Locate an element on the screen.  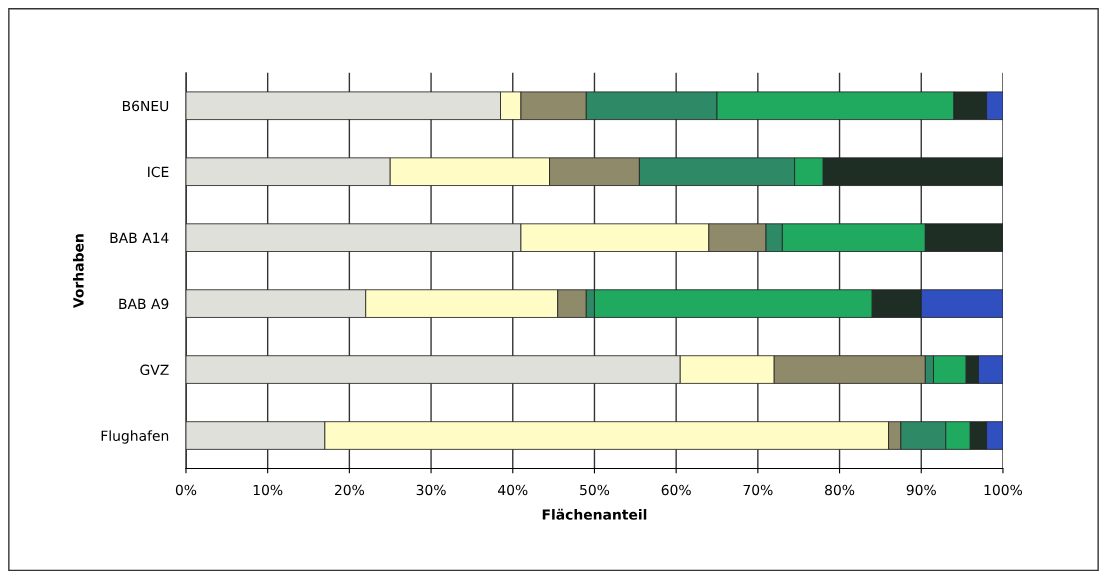
y-tick-label: GVZ is located at coordinates (154, 370).